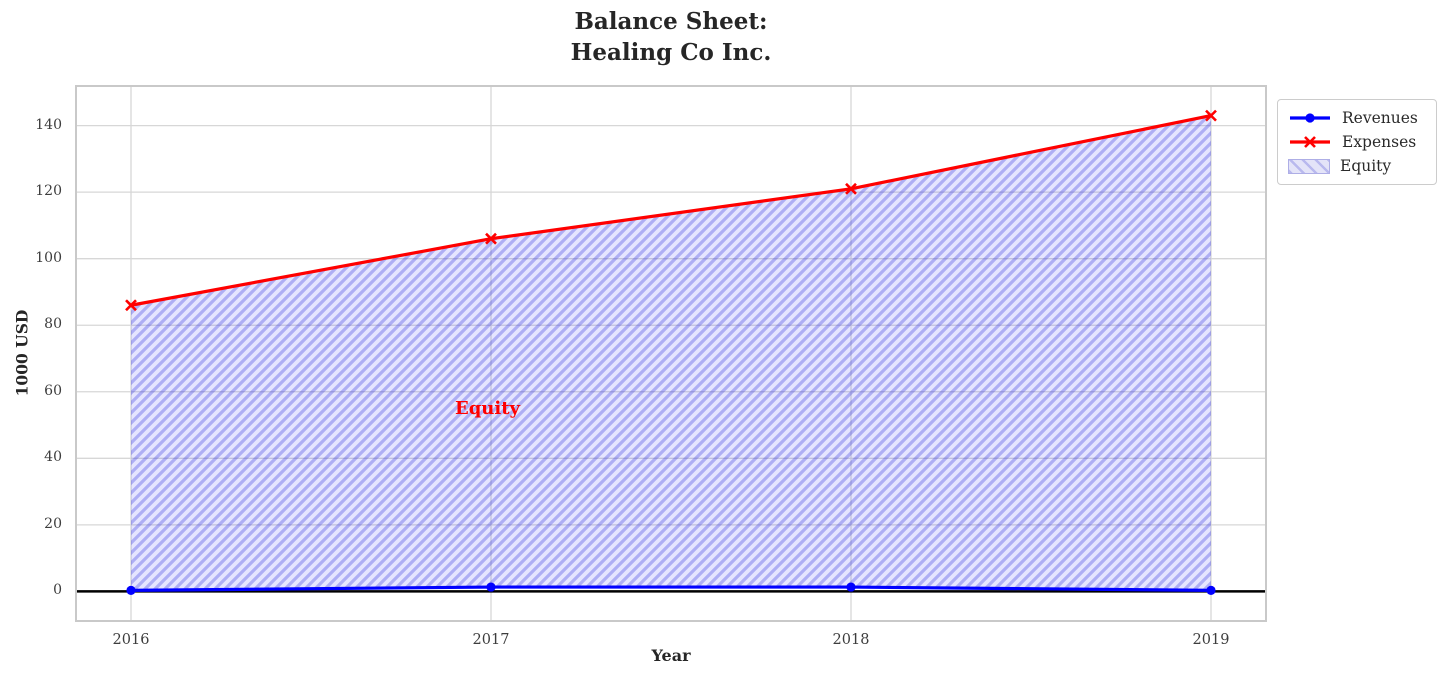 The image size is (1452, 676). I want to click on x-tick-label: 2017, so click(491, 640).